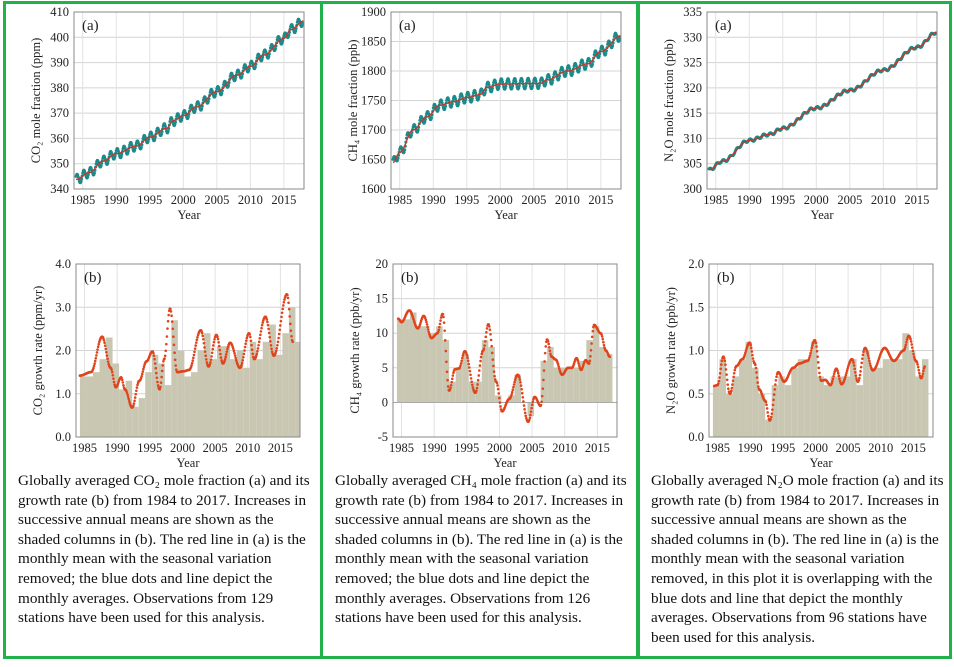 This screenshot has width=954, height=667. Describe the element at coordinates (715, 200) in the screenshot. I see `x-tick-label: 1985` at that location.